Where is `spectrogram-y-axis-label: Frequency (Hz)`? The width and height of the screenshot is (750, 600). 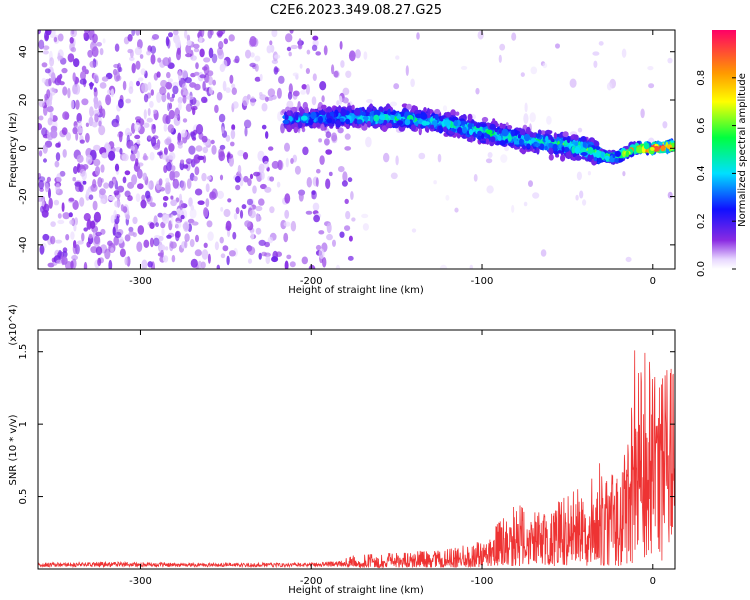
spectrogram-y-axis-label: Frequency (Hz) is located at coordinates (13, 150).